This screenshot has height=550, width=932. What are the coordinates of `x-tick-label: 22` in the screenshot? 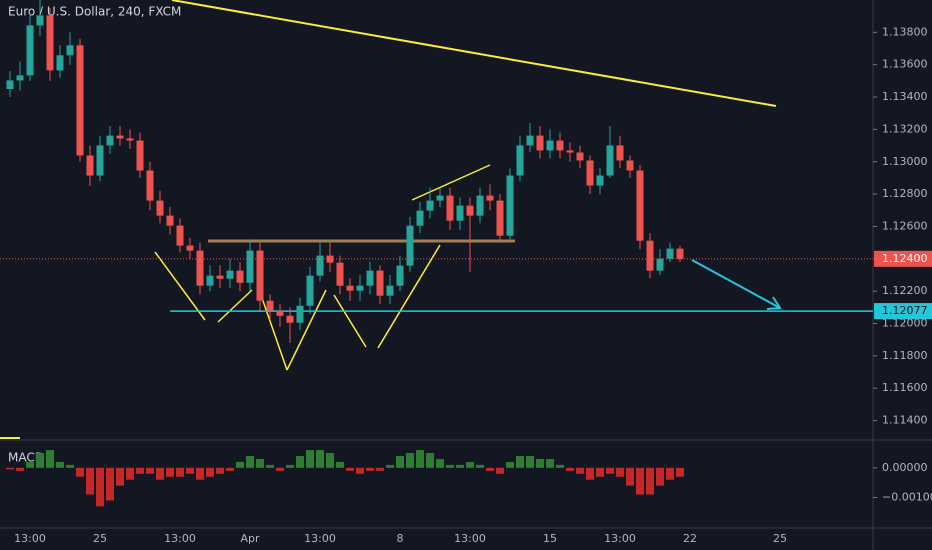 It's located at (690, 538).